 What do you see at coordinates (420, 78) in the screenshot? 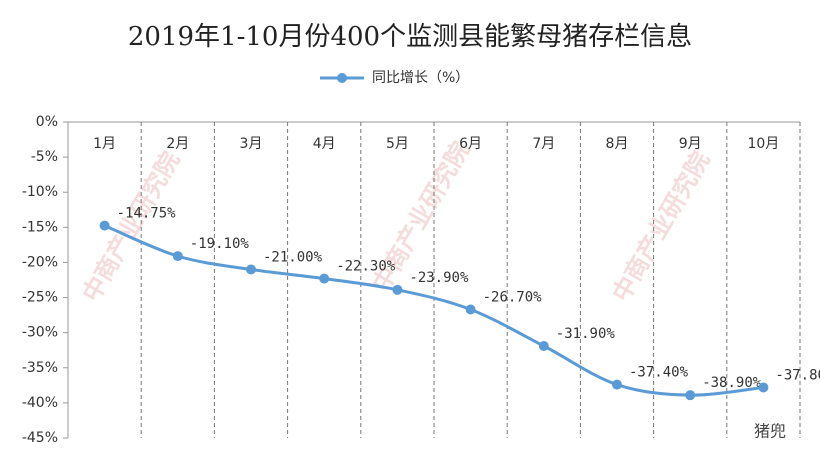
I see `legend-label: 同比增长（%）` at bounding box center [420, 78].